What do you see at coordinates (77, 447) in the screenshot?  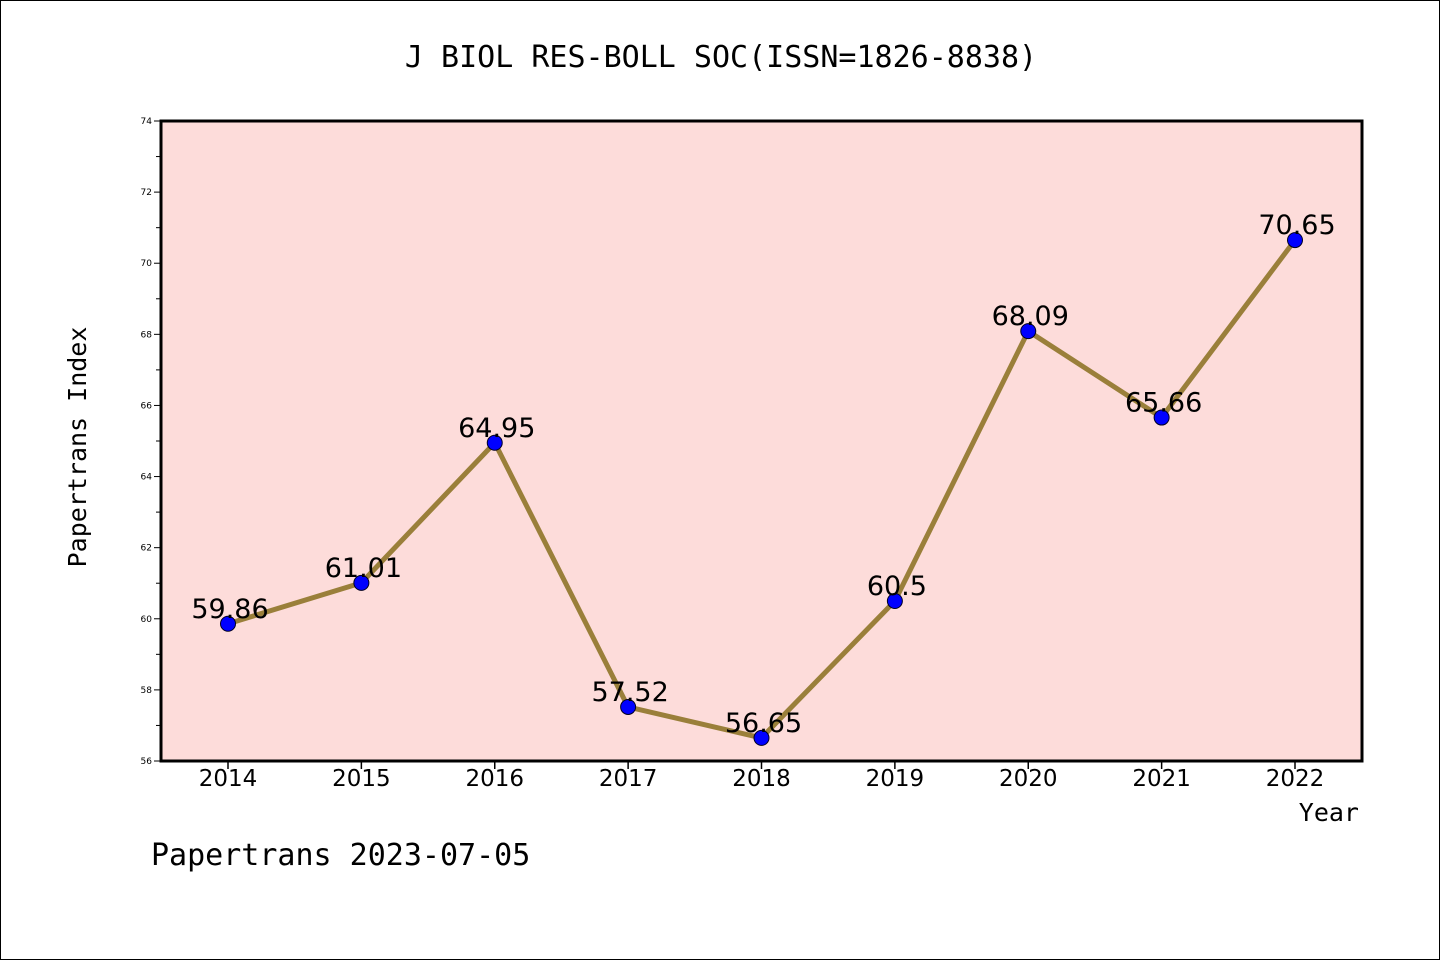 I see `y-axis-label: Papertrans Index` at bounding box center [77, 447].